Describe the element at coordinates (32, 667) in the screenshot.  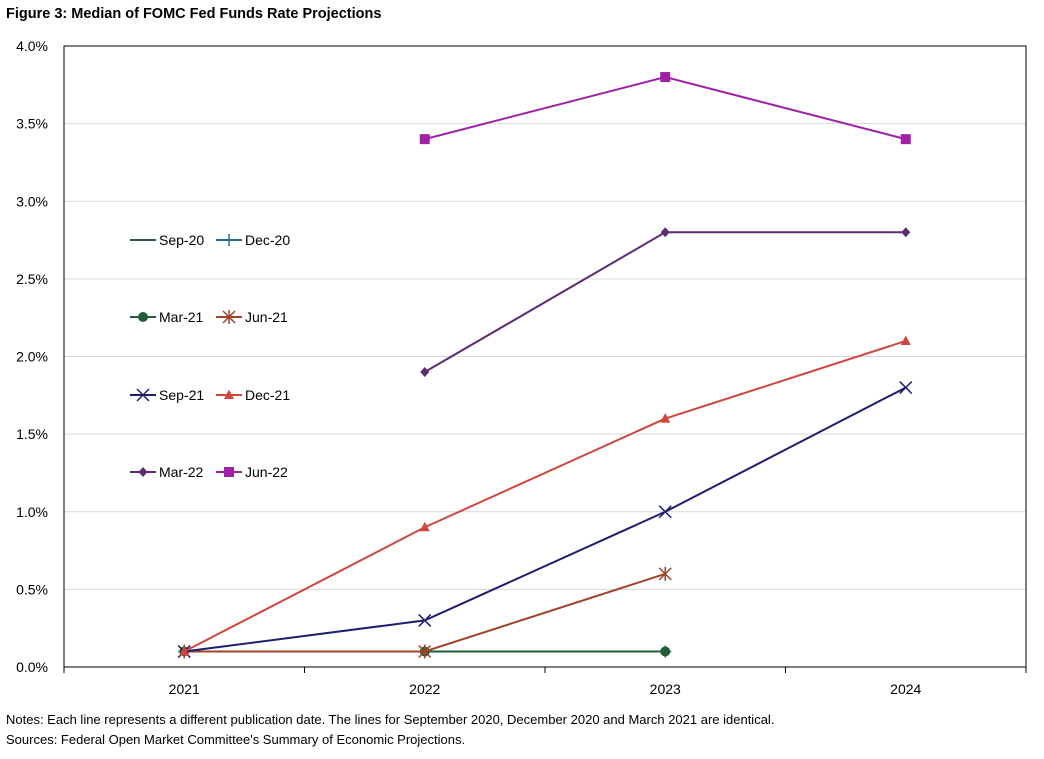
I see `y-tick-label: 0.0%` at that location.